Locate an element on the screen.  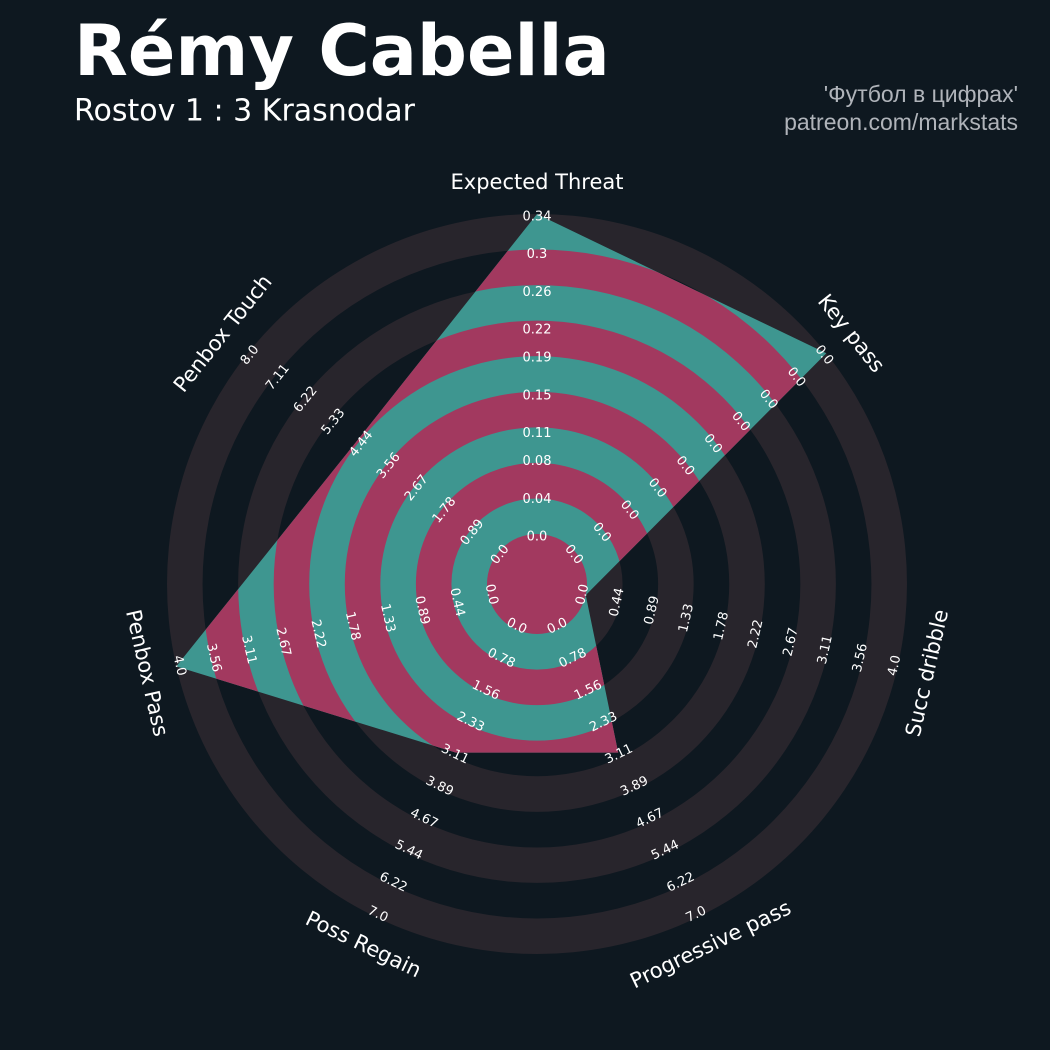
tick-label: 0.19 is located at coordinates (537, 358).